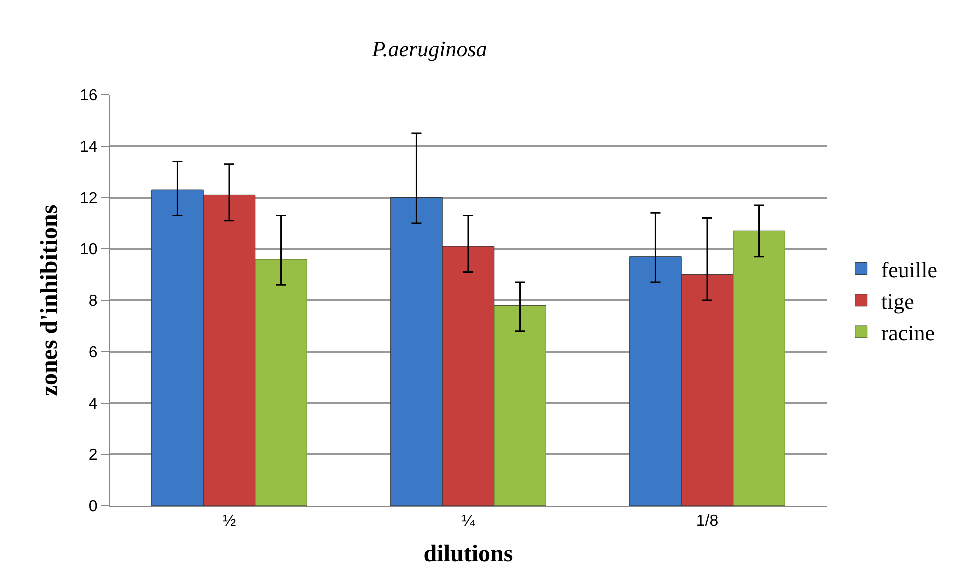  Describe the element at coordinates (93, 507) in the screenshot. I see `y-tick-label: 0` at that location.